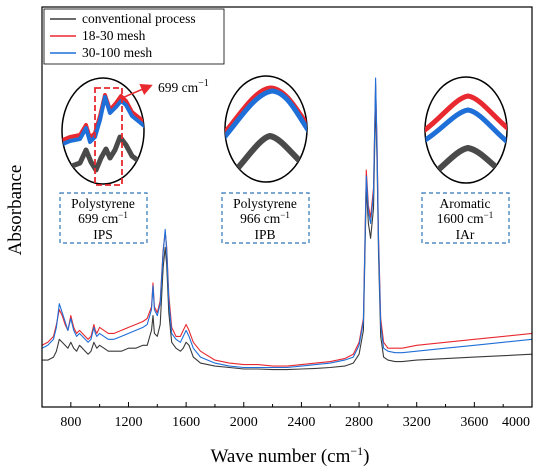 This screenshot has width=550, height=473. I want to click on inset1-highlight-box, so click(108, 136).